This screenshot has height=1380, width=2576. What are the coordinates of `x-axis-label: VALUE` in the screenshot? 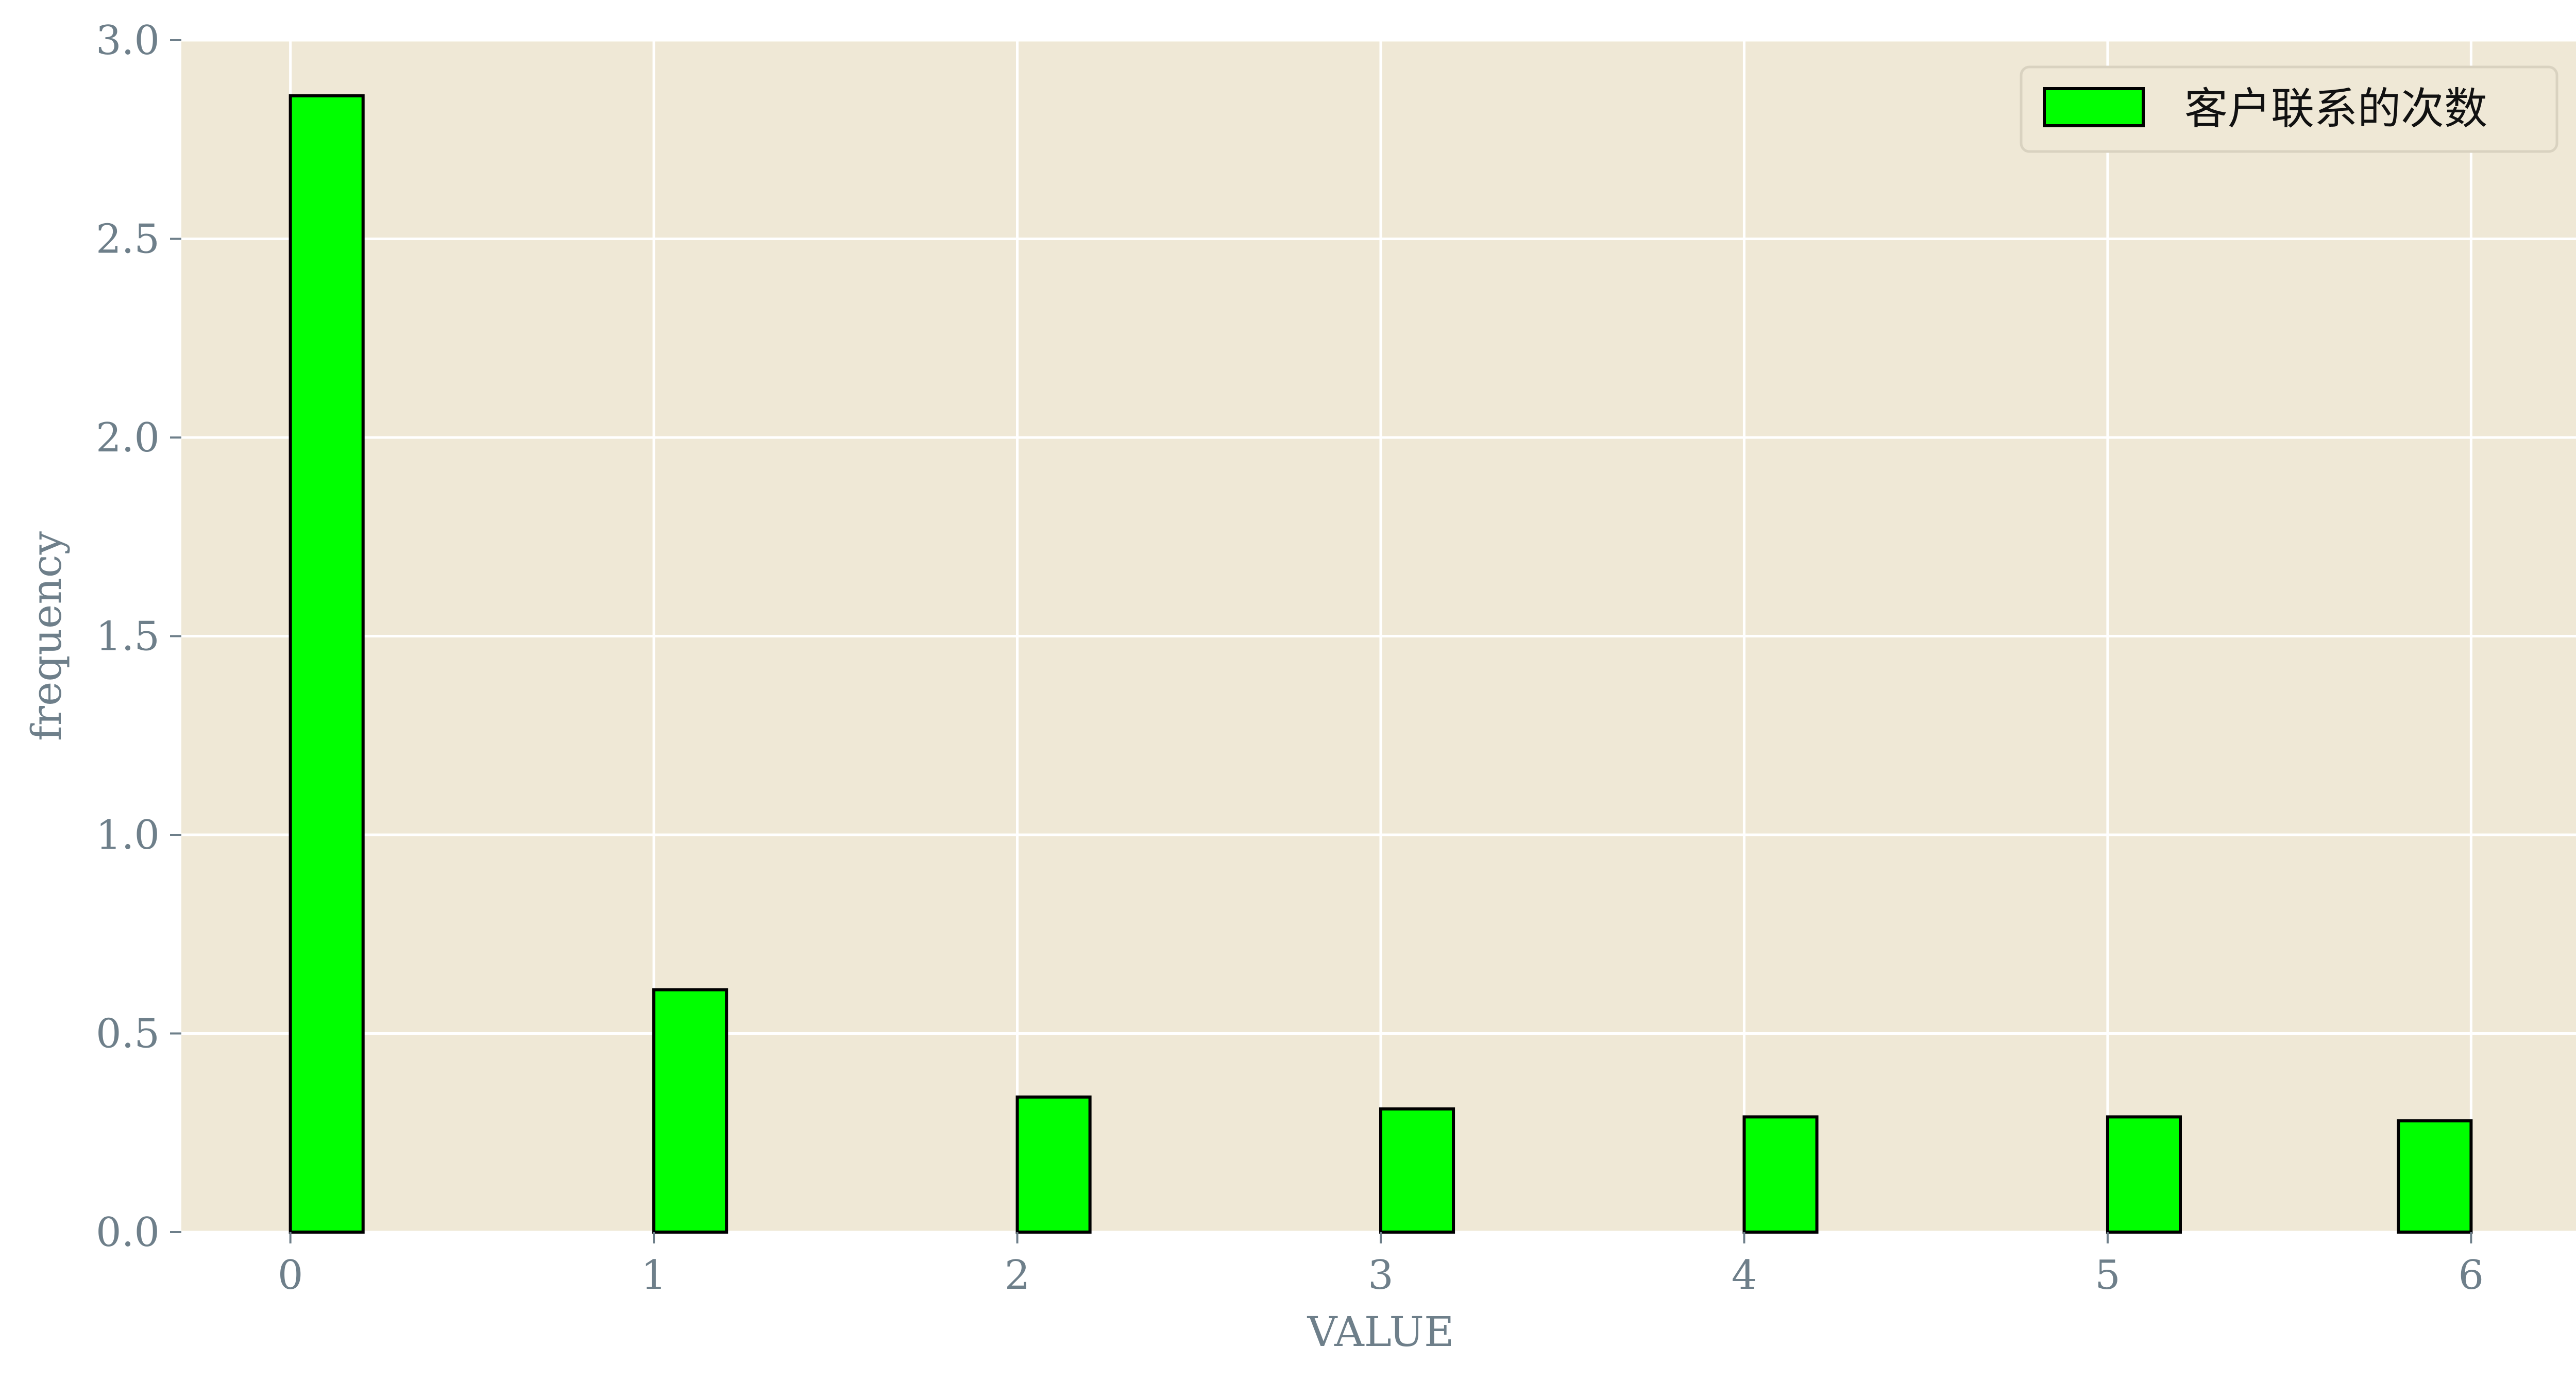 It's located at (1380, 1332).